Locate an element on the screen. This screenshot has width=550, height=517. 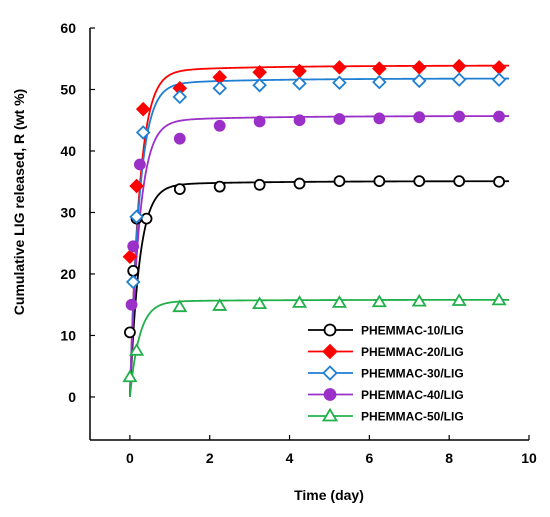
y-axis-title: Cumulative LIG released, R (wt %) is located at coordinates (19, 202).